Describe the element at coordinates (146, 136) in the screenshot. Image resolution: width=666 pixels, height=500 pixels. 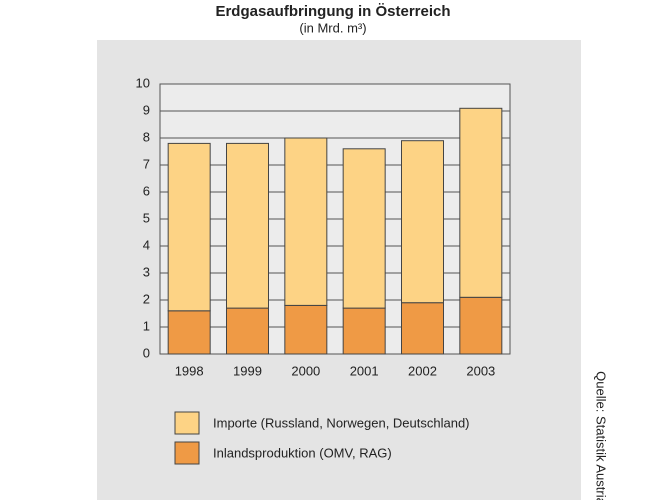
I see `y-tick-label: 8` at that location.